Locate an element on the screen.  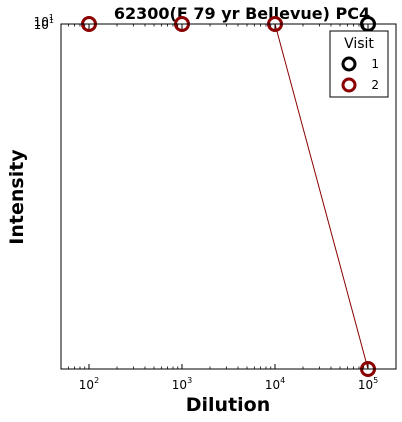
legend-entry-label: 2 is located at coordinates (375, 85).